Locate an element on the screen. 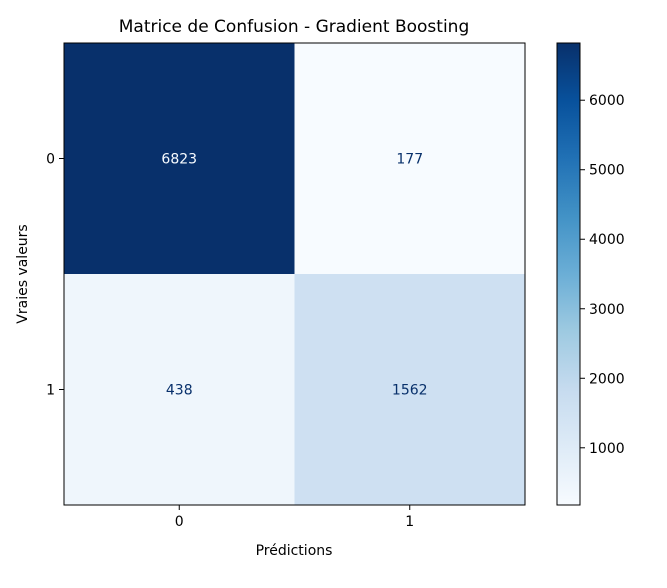  colorbar-tick-label: 2000 is located at coordinates (607, 379).